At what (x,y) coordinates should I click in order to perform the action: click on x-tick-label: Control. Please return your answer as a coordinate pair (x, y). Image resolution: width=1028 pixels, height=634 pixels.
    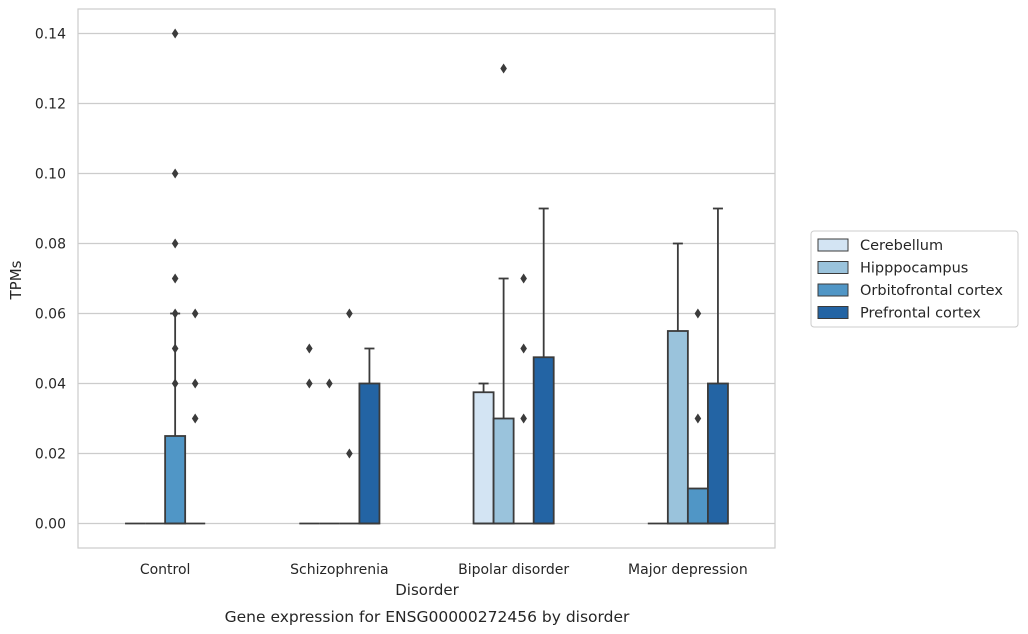
    Looking at the image, I should click on (165, 570).